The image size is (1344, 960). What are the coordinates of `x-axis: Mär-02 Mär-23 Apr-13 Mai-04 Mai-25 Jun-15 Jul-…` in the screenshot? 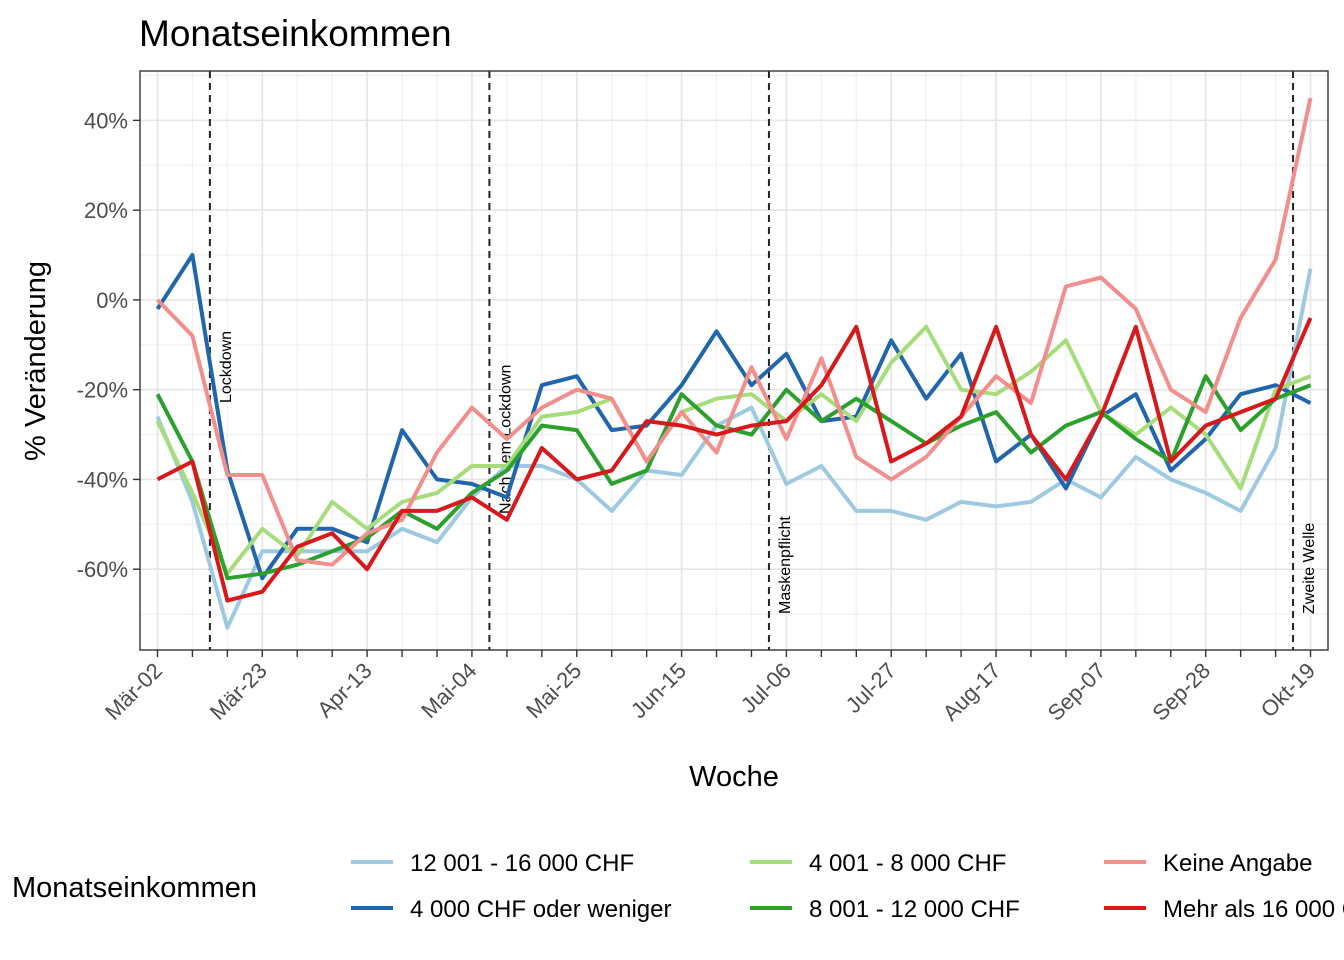 It's located at (710, 688).